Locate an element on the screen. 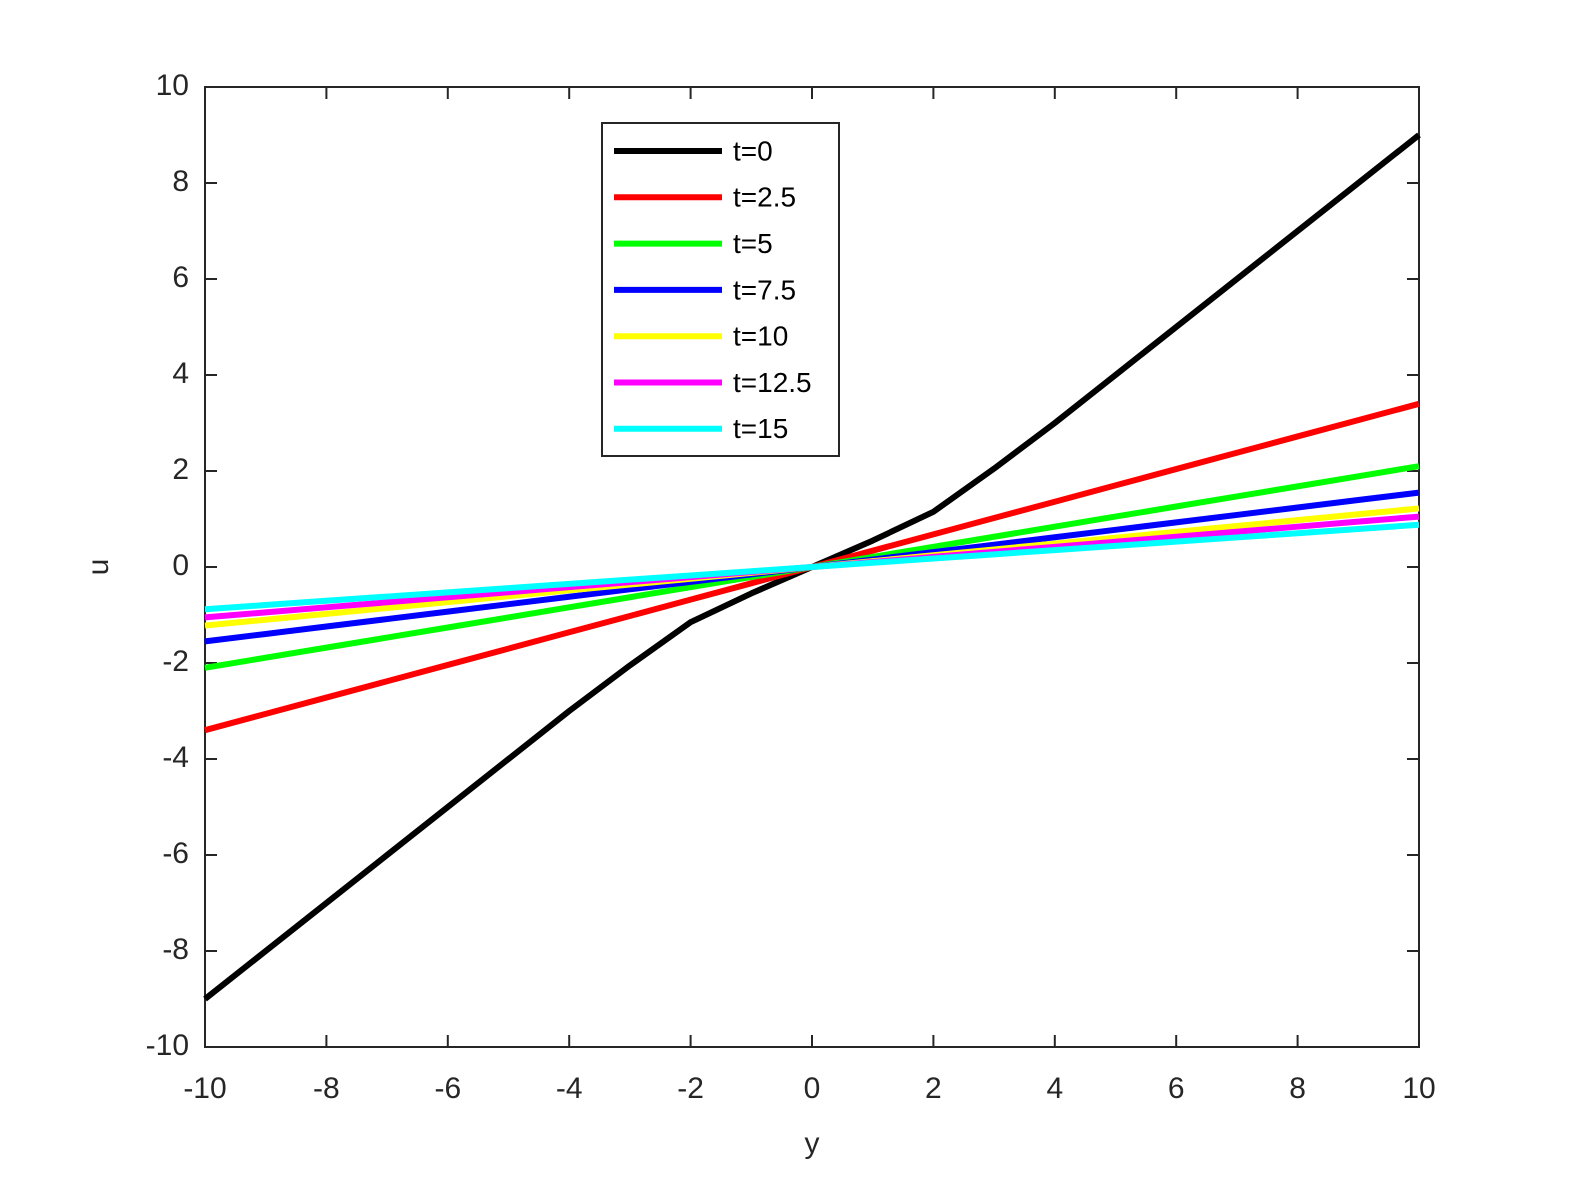 This screenshot has width=1578, height=1183. y-tick-label: -8 is located at coordinates (175, 949).